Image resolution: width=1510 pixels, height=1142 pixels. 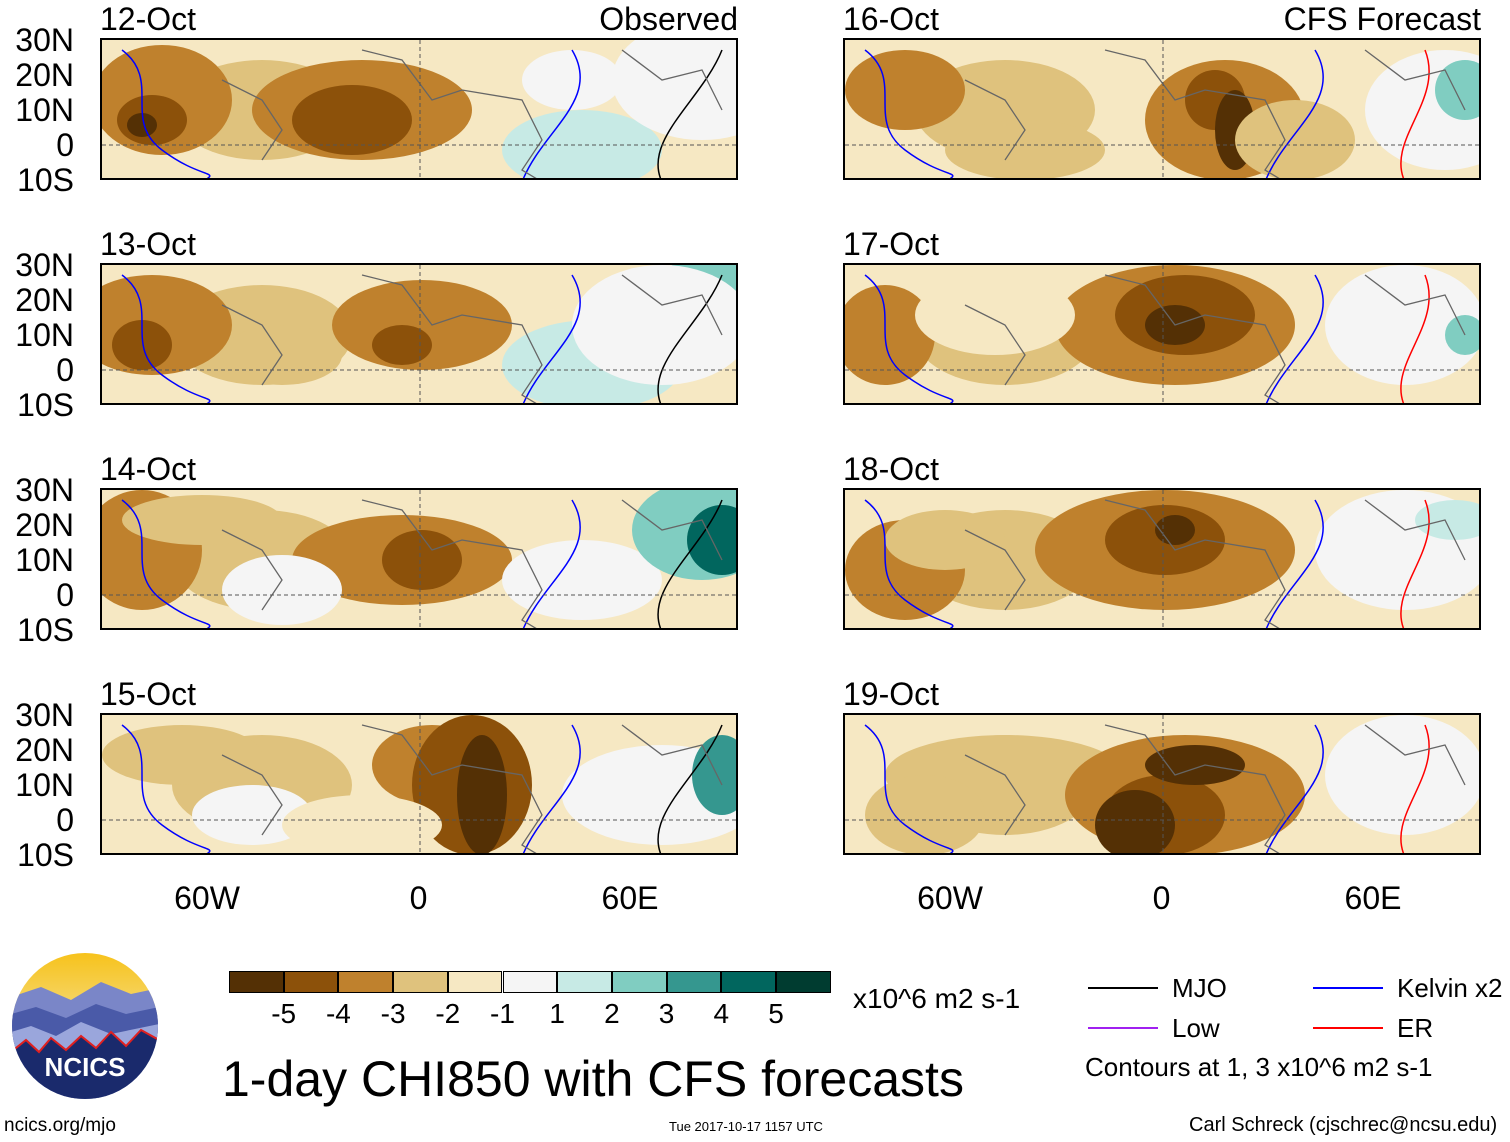 I want to click on panel-date: 19-Oct, so click(x=891, y=694).